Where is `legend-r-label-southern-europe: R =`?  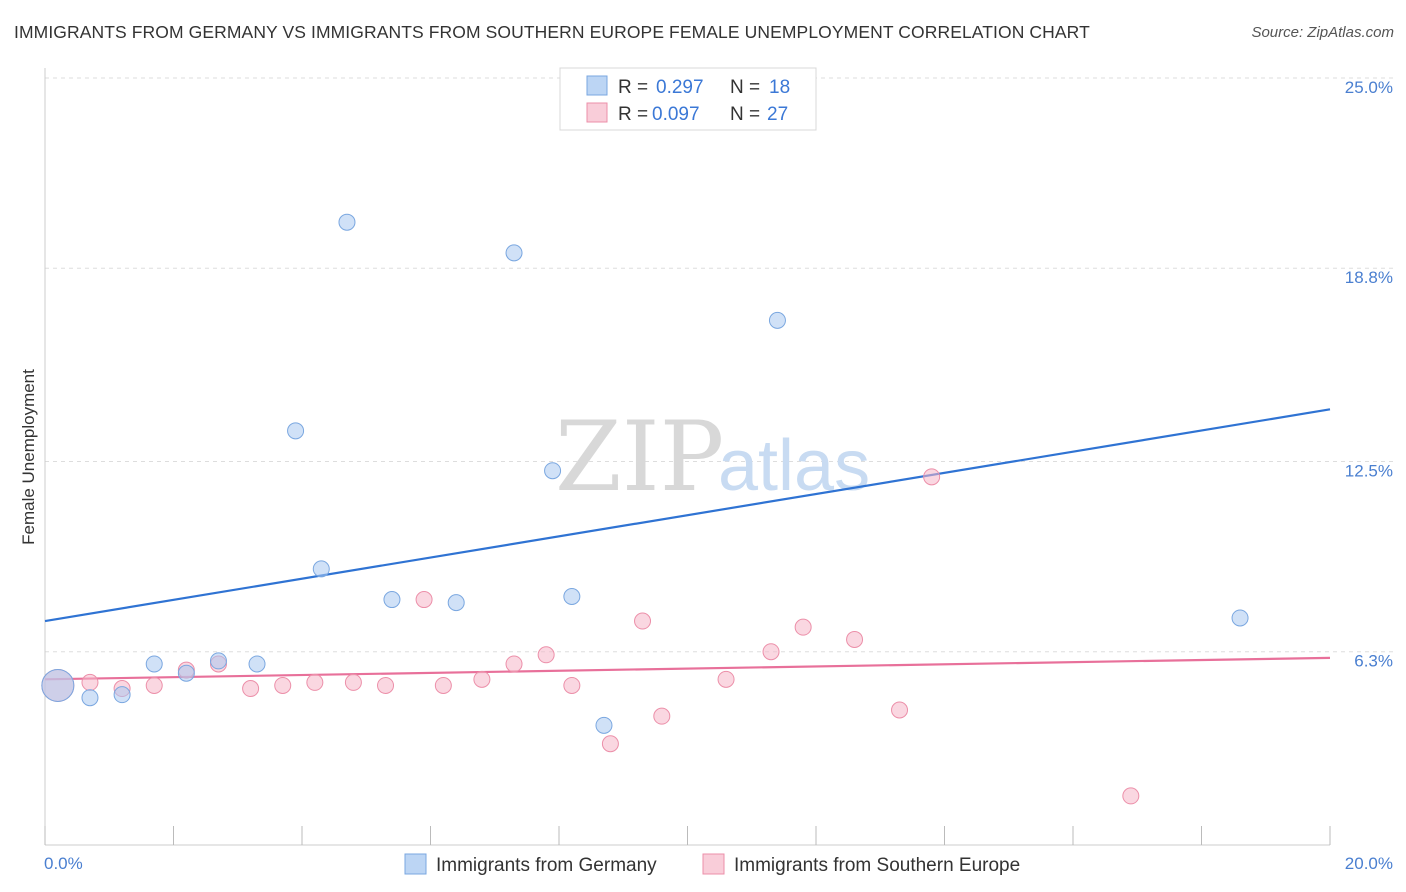 legend-r-label-southern-europe: R = is located at coordinates (633, 114).